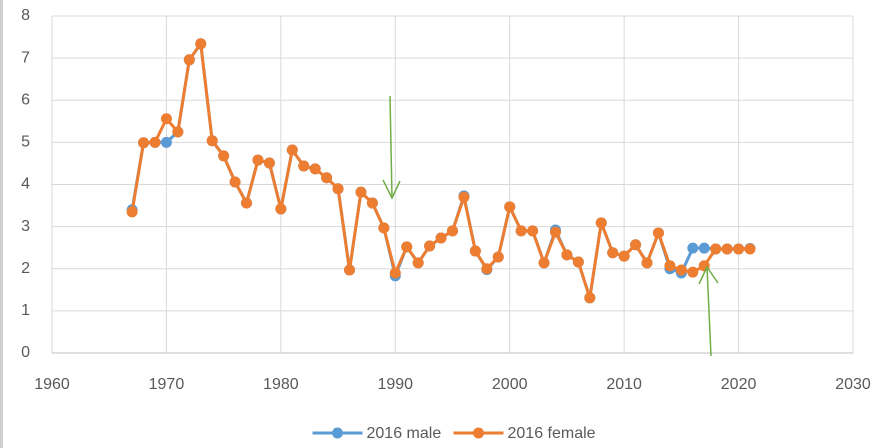  I want to click on y-tick-label: 3, so click(25, 226).